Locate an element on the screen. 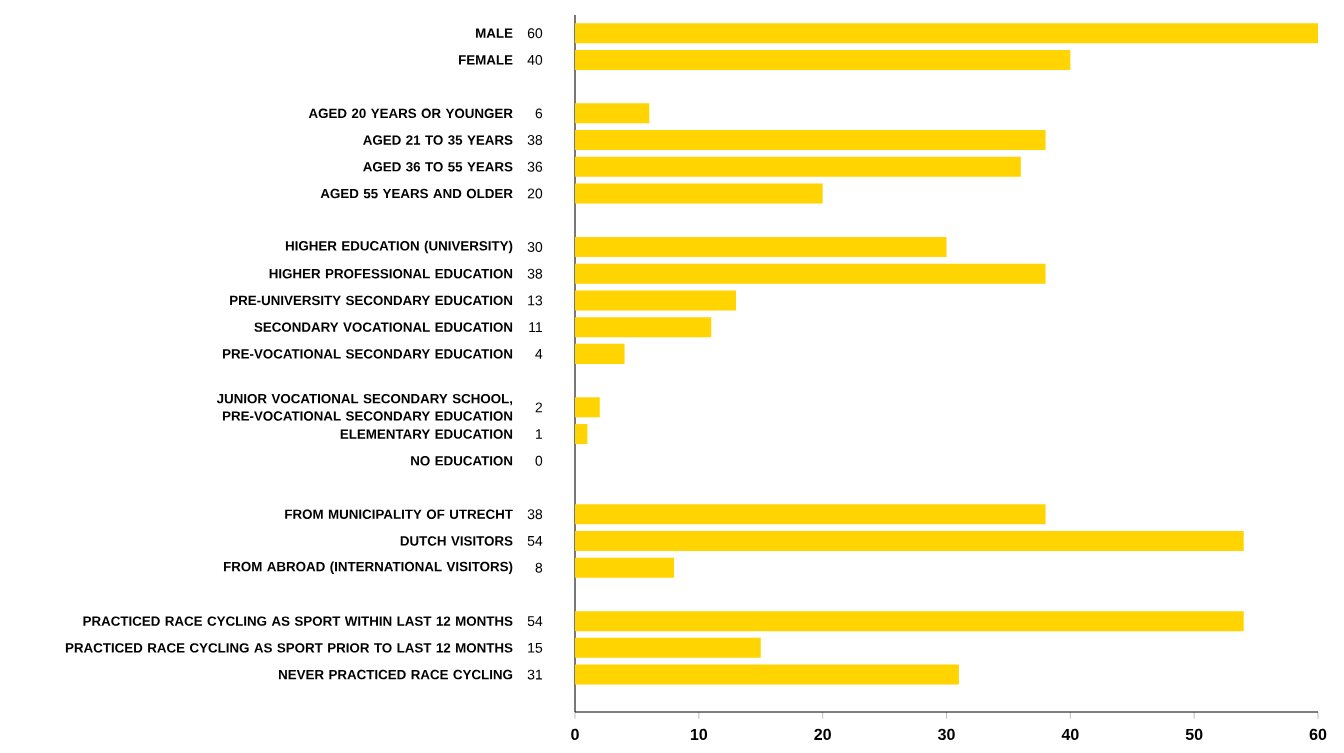  y-tick-label: HIGHER EDUCATION (UNIVERSITY) is located at coordinates (399, 247).